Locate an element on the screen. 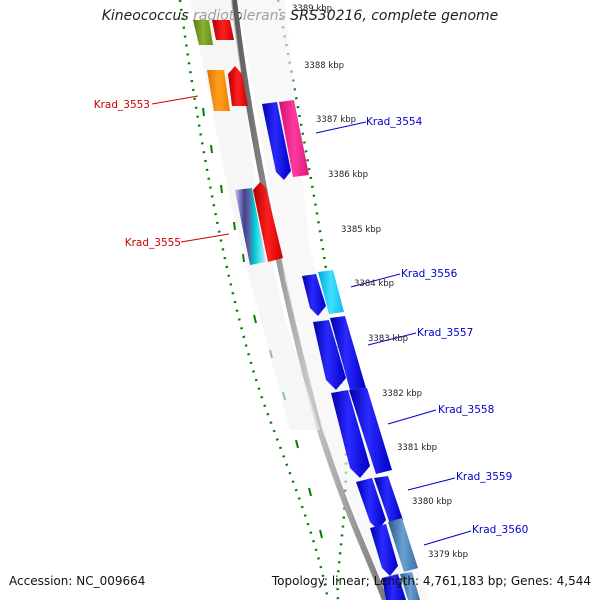 The image size is (600, 600). gene-label-krad-3558: Krad_3558 is located at coordinates (466, 410).